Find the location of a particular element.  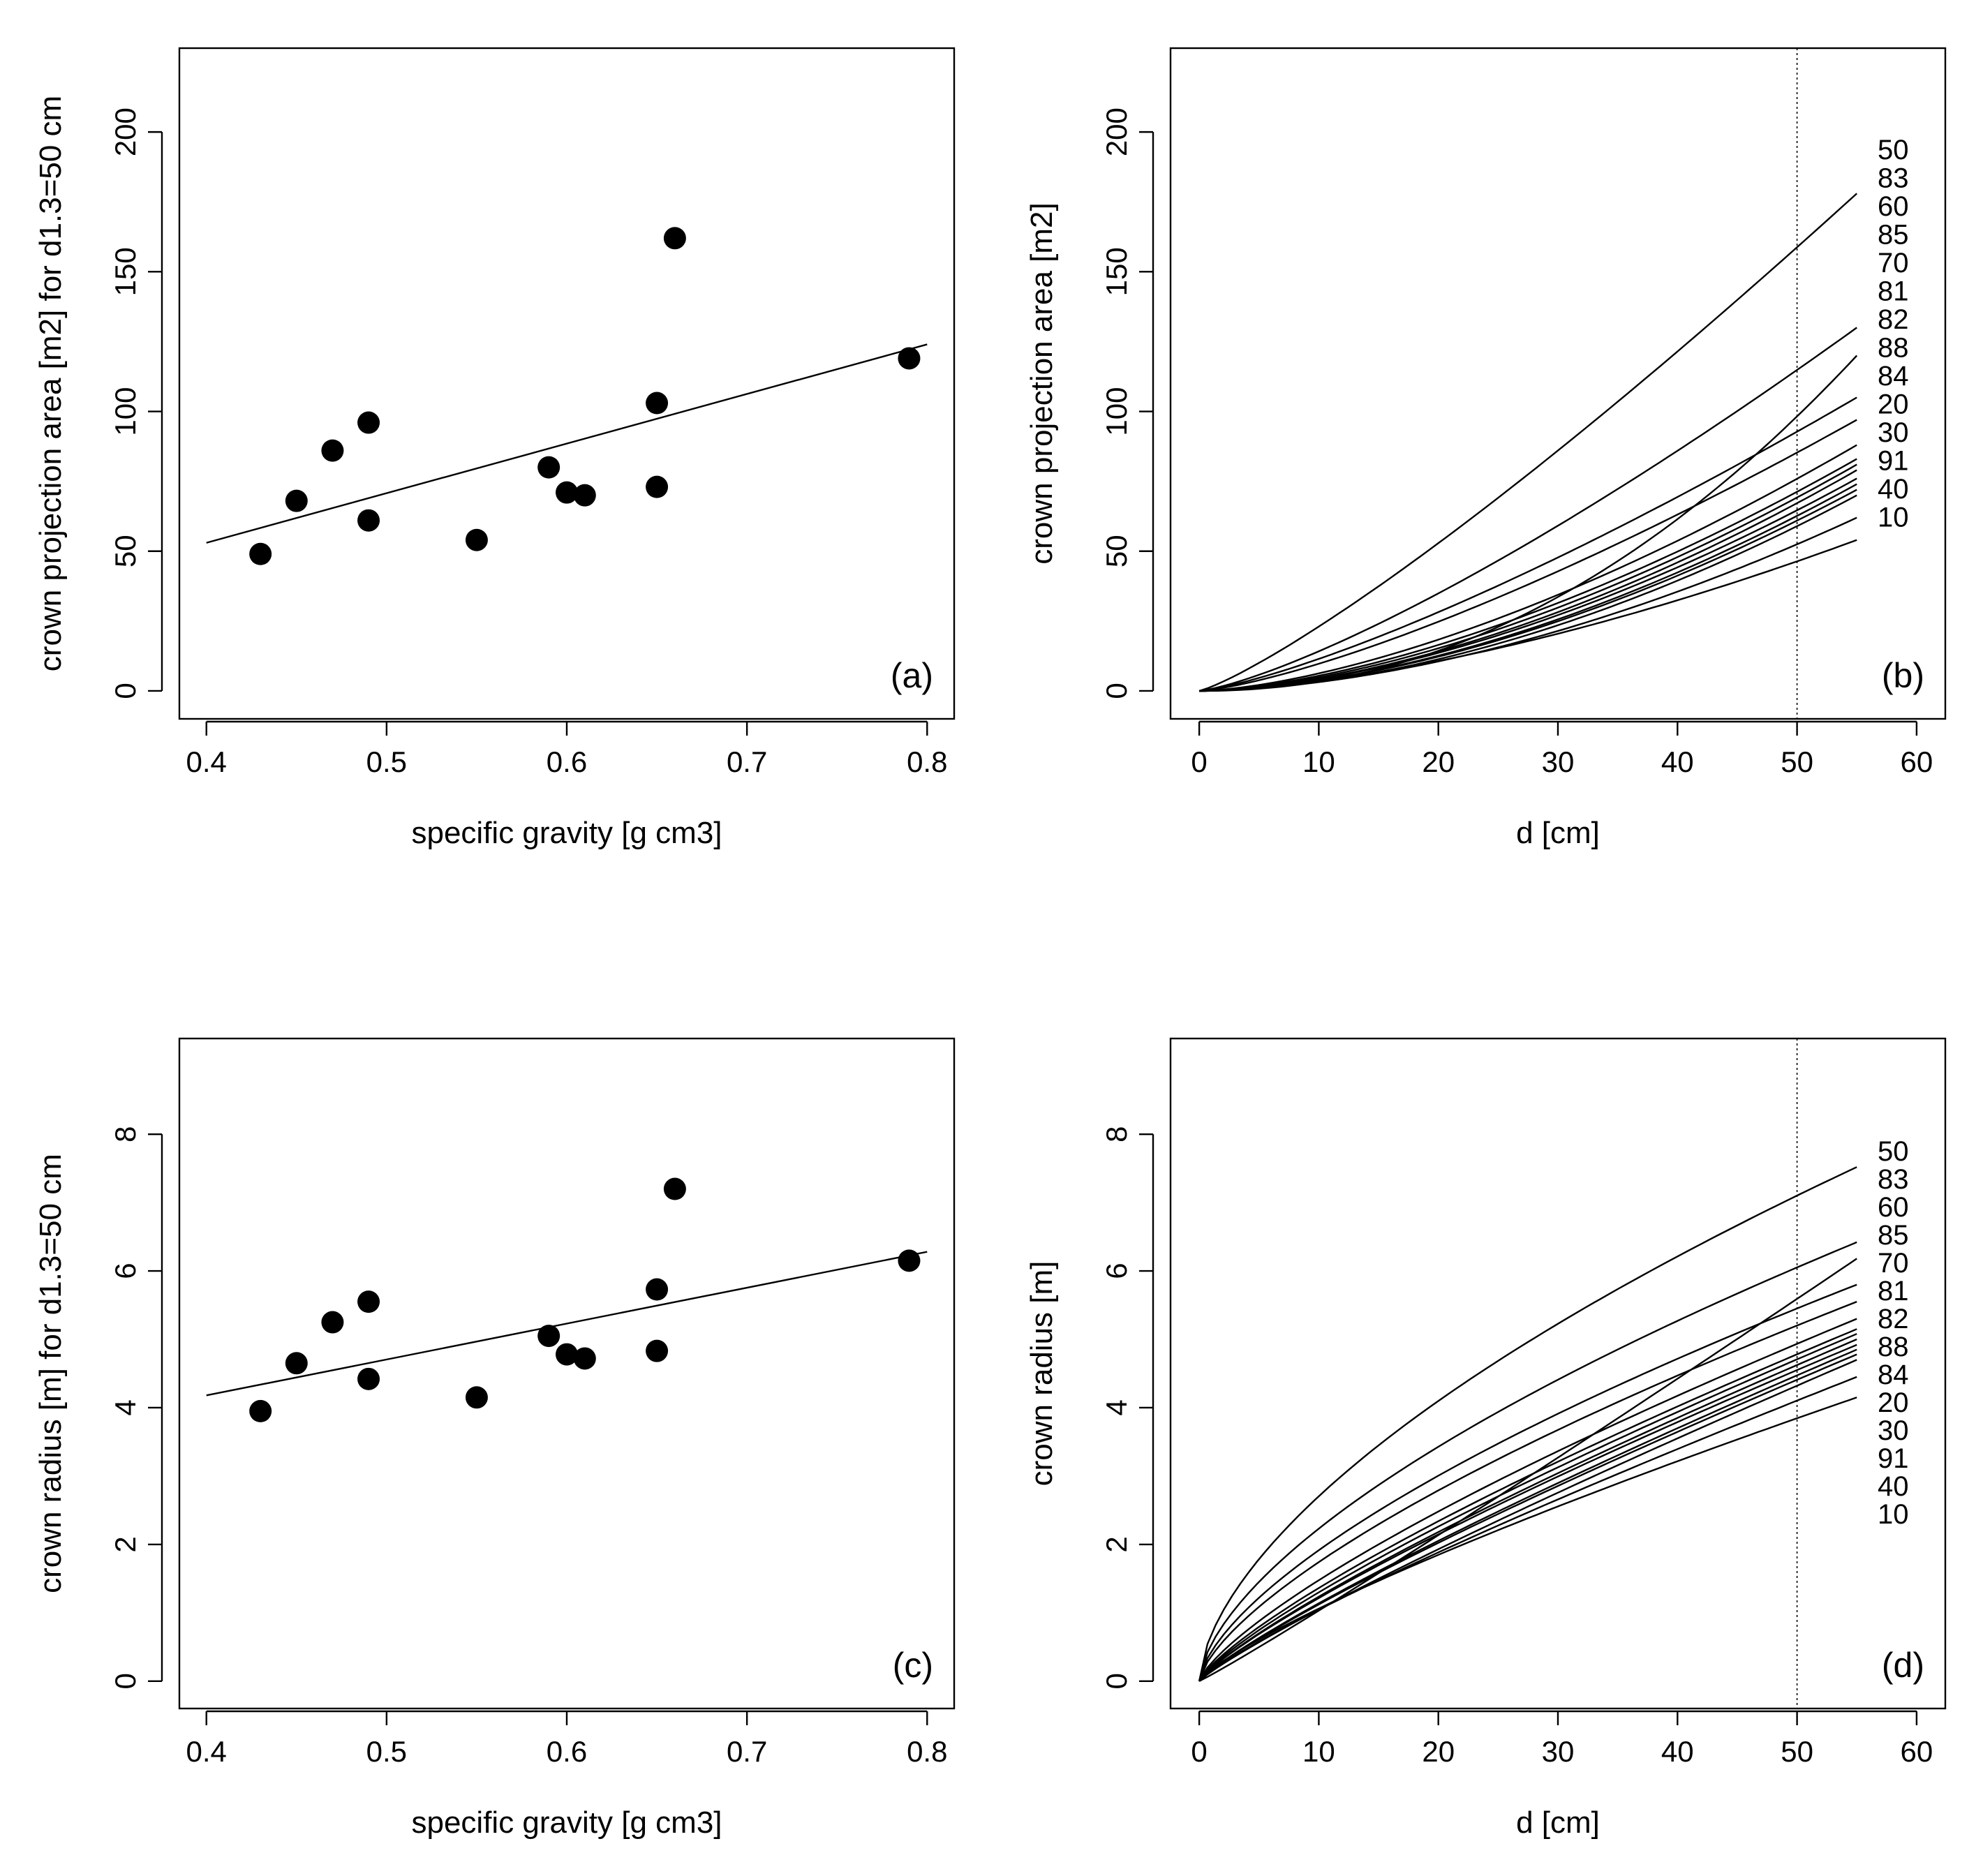

x-tick-label: 0 is located at coordinates (1199, 1751).